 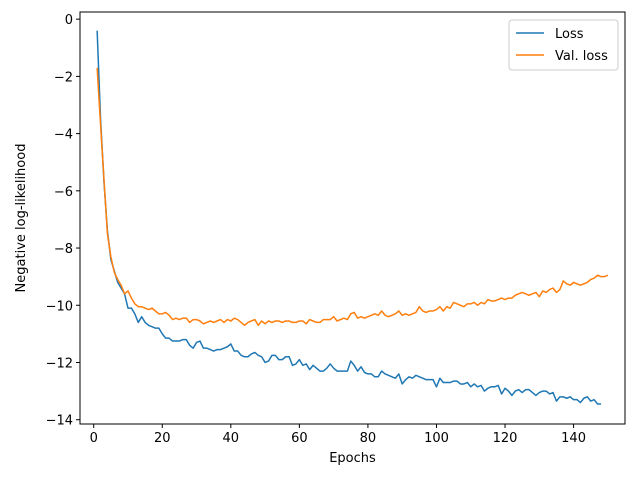 What do you see at coordinates (94, 438) in the screenshot?
I see `x-tick-label: 0` at bounding box center [94, 438].